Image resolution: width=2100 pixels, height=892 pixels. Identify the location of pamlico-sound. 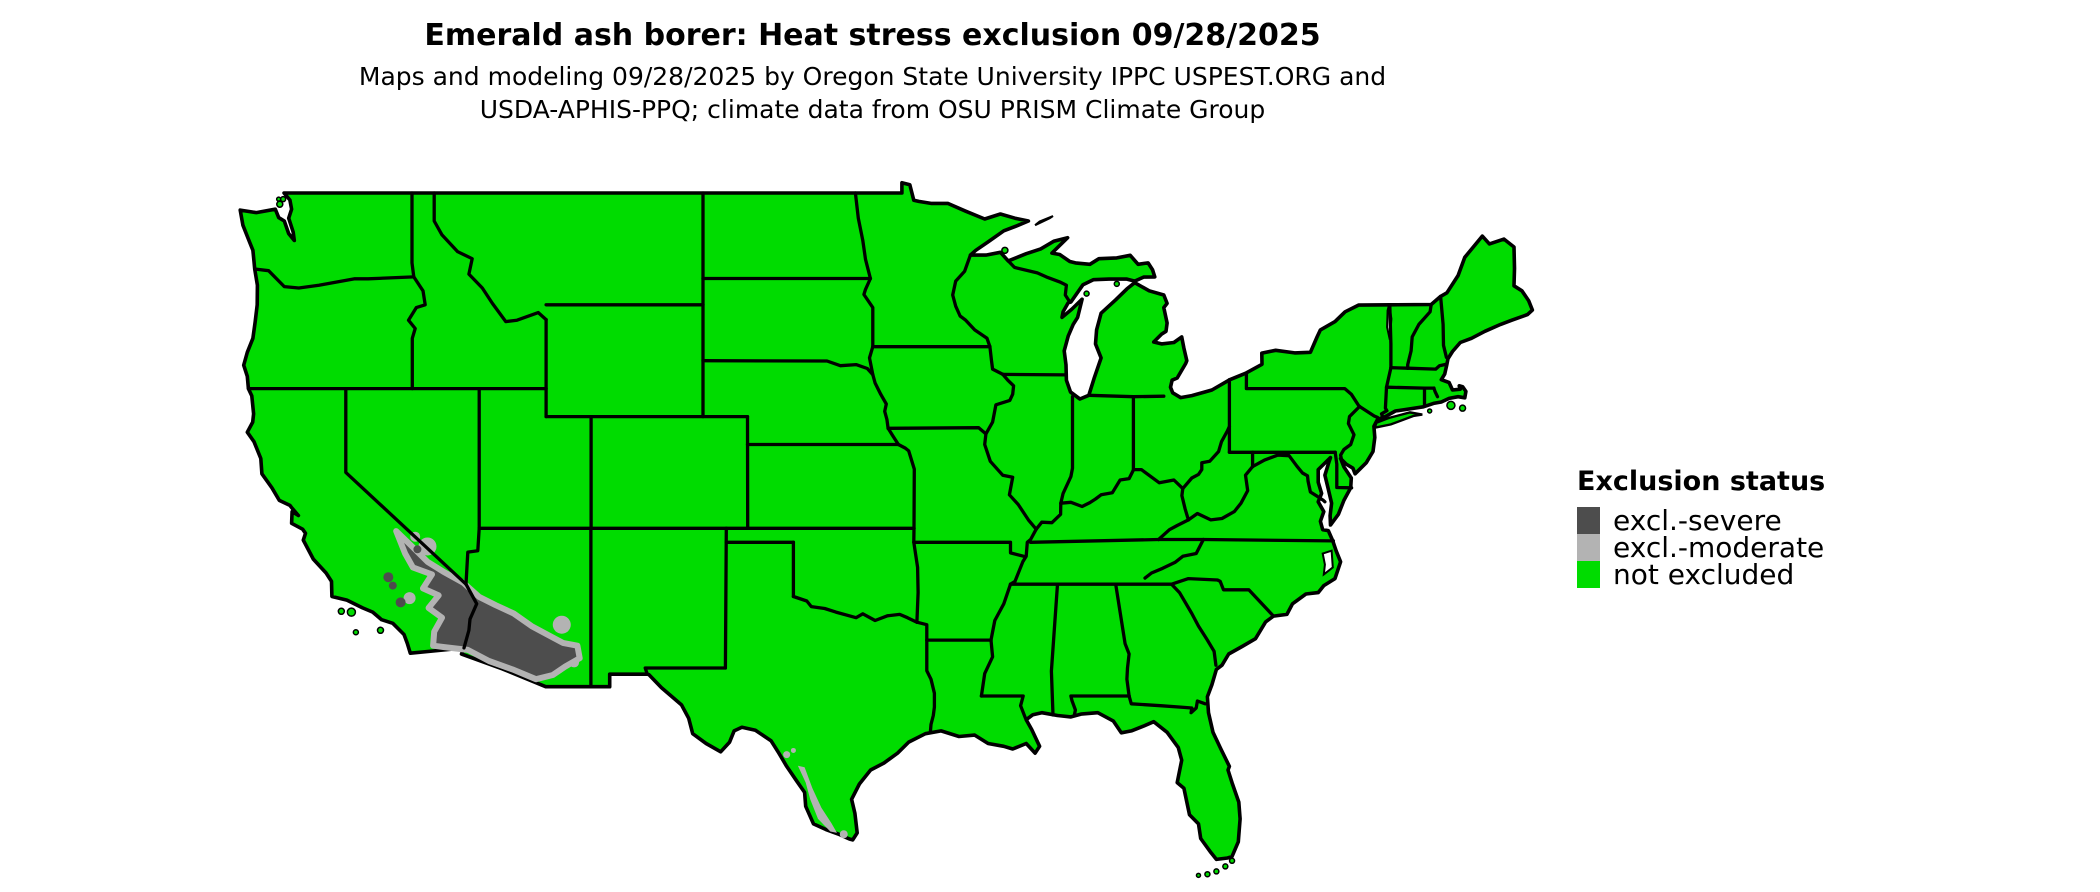
(1327, 563).